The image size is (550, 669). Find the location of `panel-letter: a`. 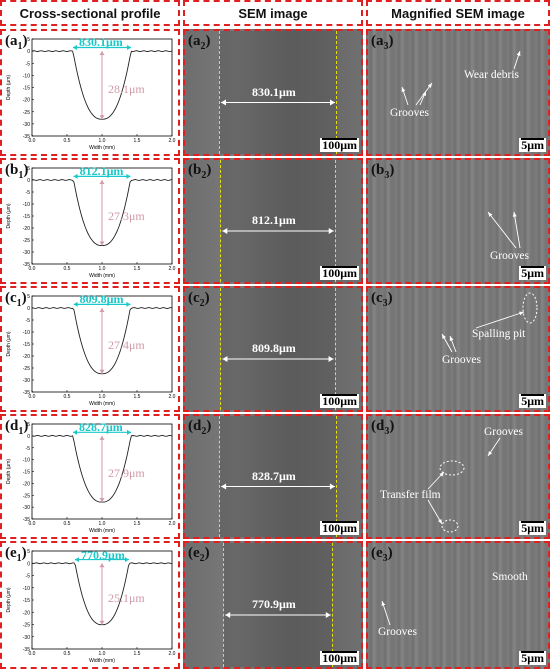

panel-letter: a is located at coordinates (14, 41).